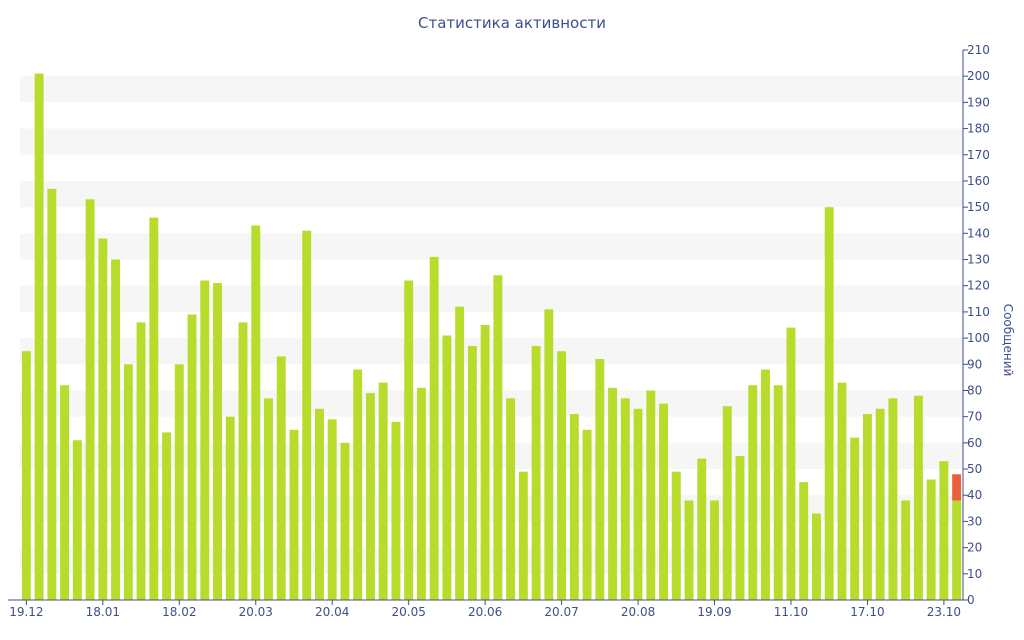 Image resolution: width=1024 pixels, height=640 pixels. What do you see at coordinates (974, 521) in the screenshot?
I see `y-tick-label: 30` at bounding box center [974, 521].